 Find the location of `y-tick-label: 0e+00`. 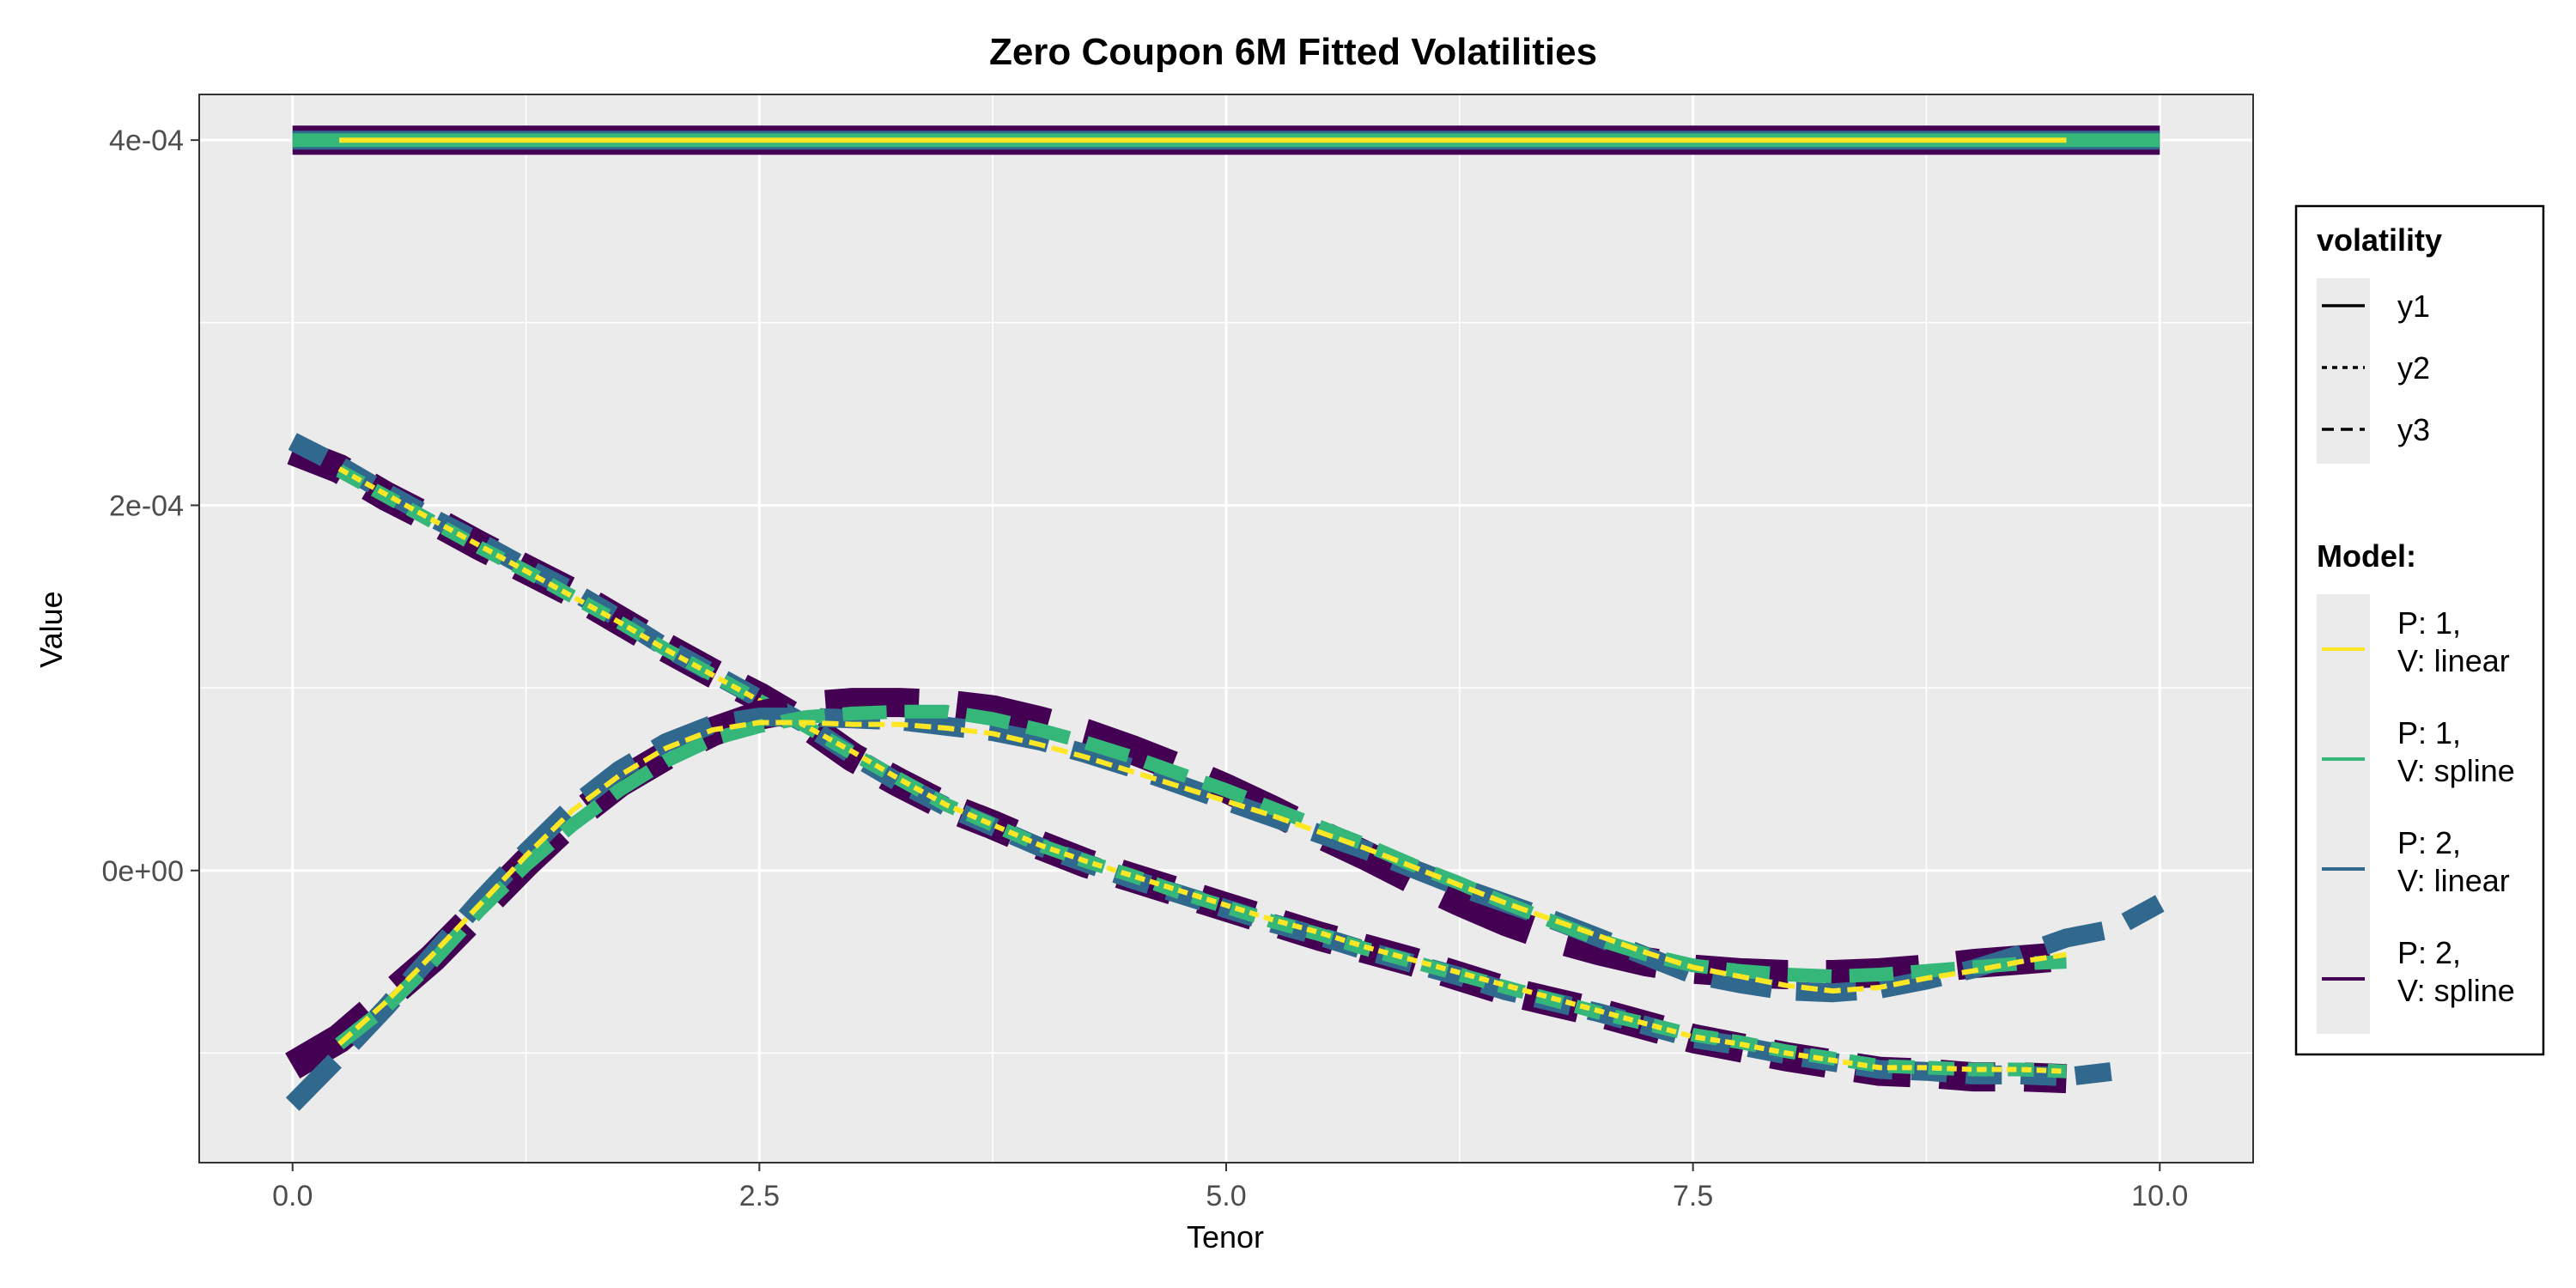

y-tick-label: 0e+00 is located at coordinates (143, 872).